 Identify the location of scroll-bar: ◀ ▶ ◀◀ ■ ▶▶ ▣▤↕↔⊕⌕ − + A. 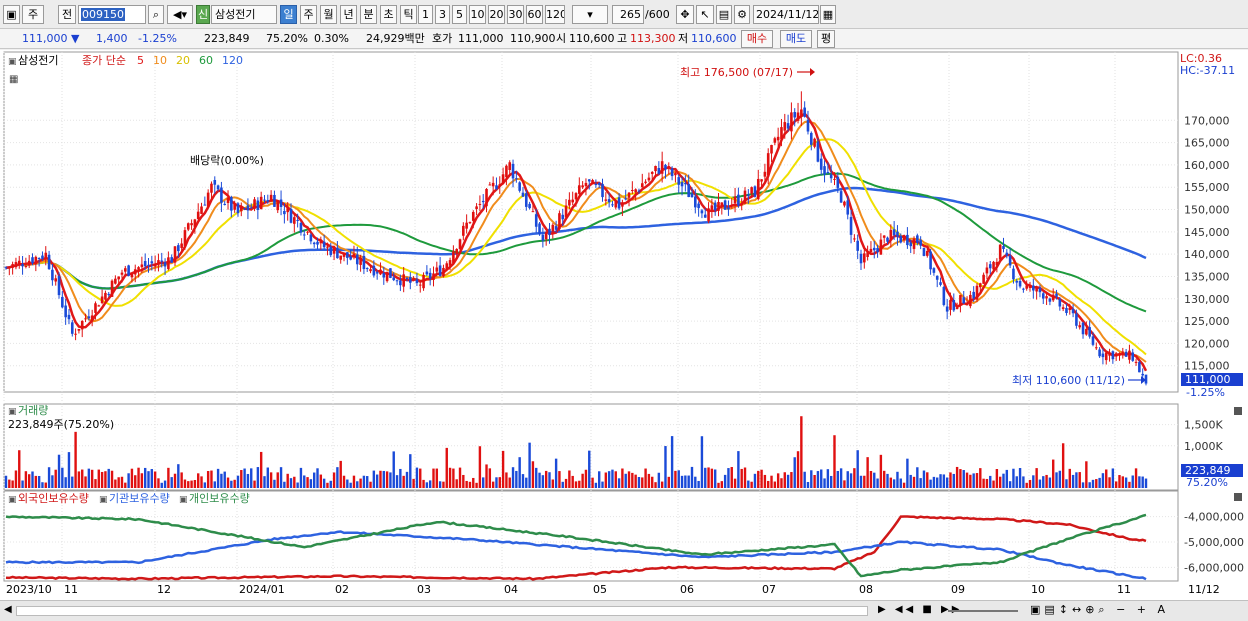
(624, 610).